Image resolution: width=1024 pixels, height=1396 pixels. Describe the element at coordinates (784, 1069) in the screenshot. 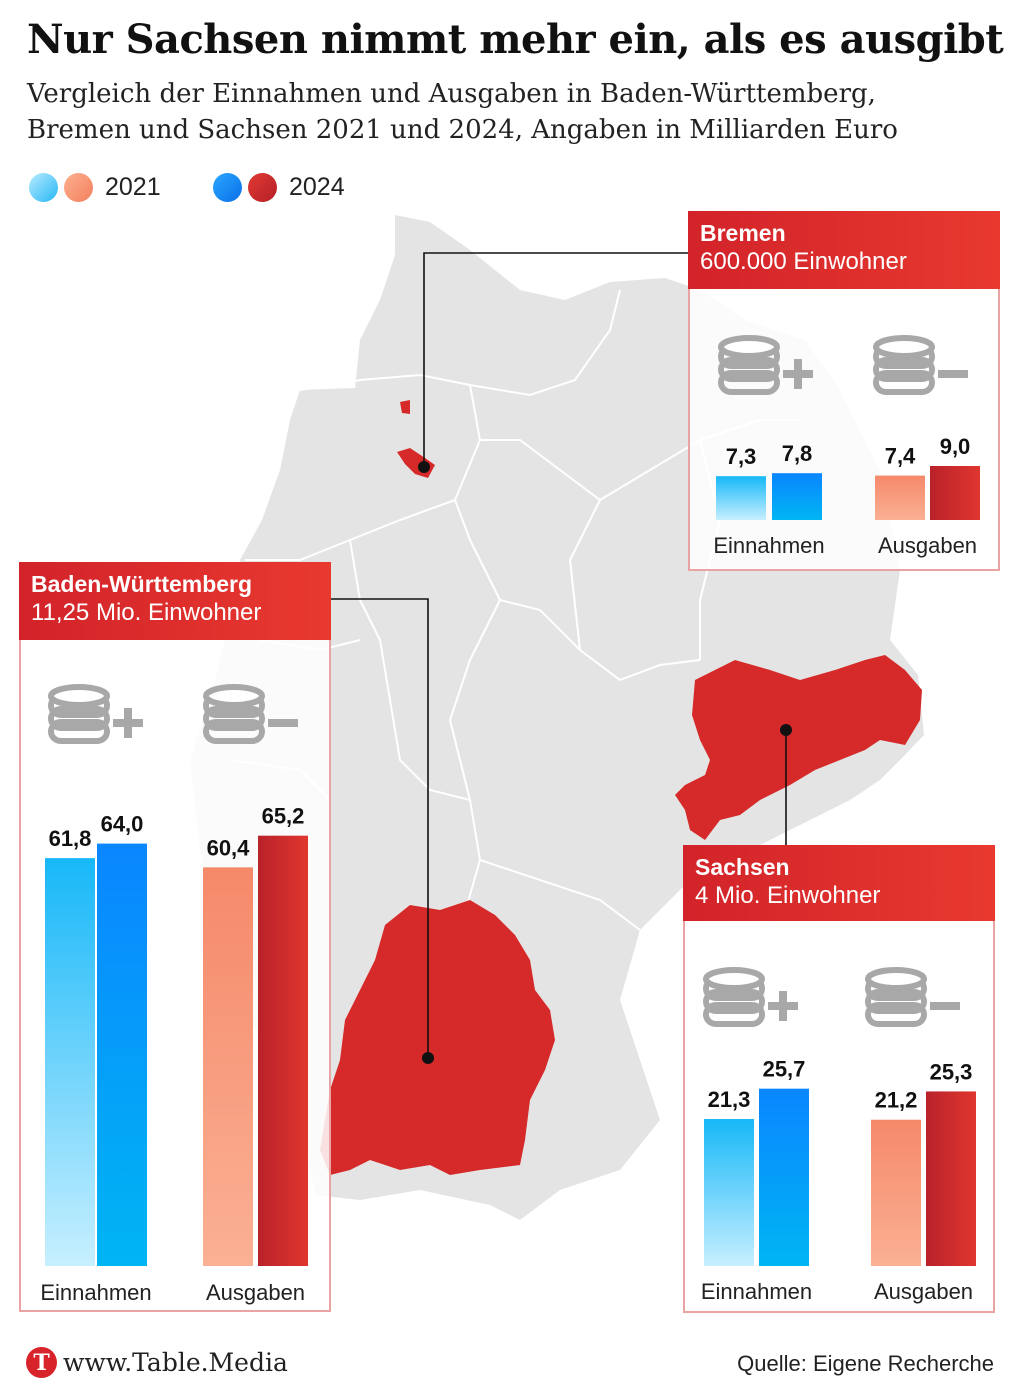

I see `sachsen-value-einnahmen-2024: 25,7` at that location.